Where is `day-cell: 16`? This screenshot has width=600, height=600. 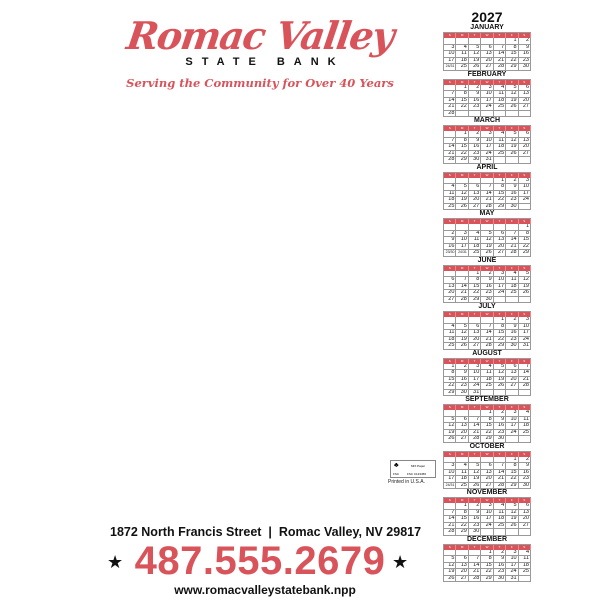 day-cell: 16 is located at coordinates (524, 54).